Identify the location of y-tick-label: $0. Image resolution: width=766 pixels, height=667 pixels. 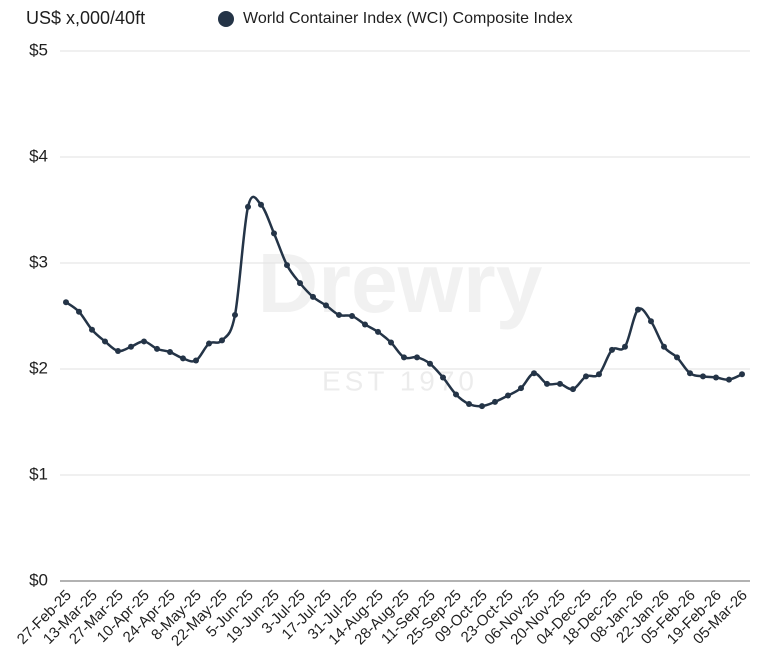
(38, 579).